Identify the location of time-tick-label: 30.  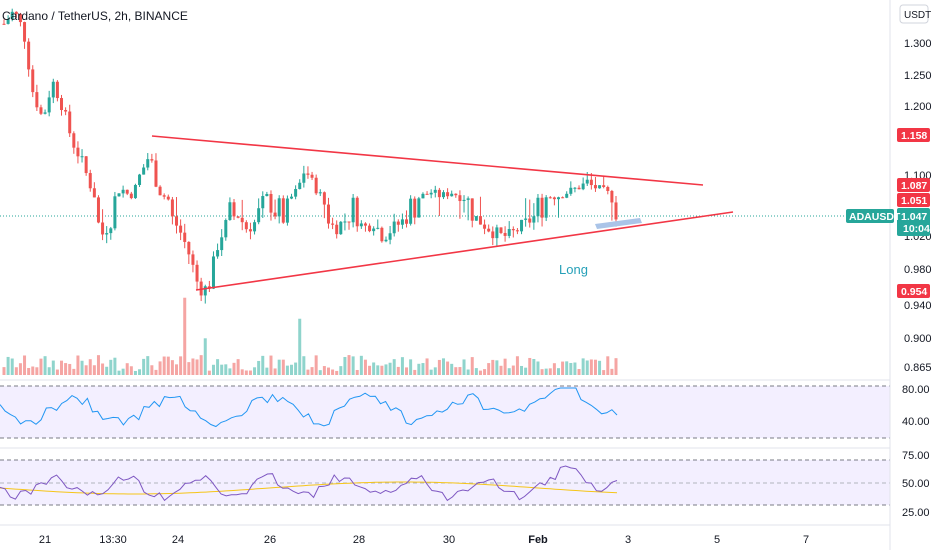
(449, 540).